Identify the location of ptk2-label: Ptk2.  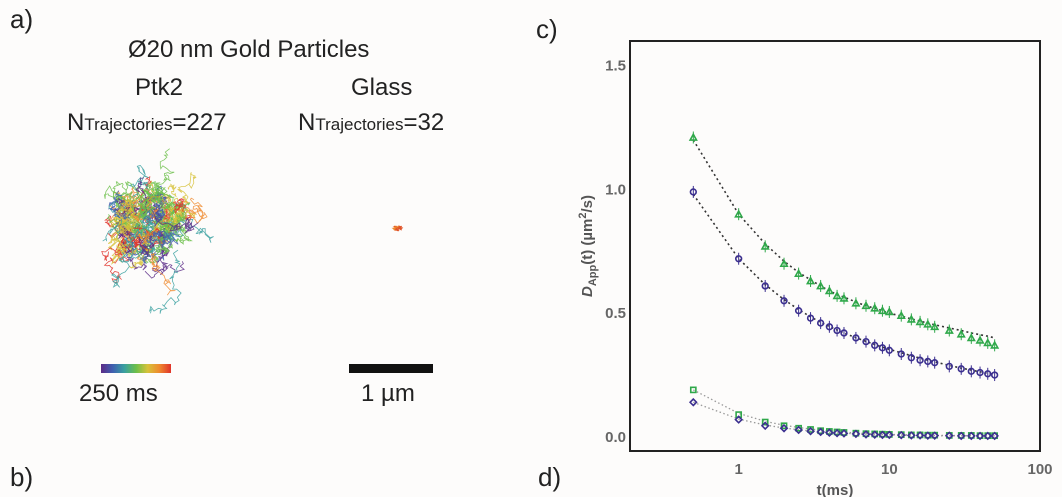
(159, 87).